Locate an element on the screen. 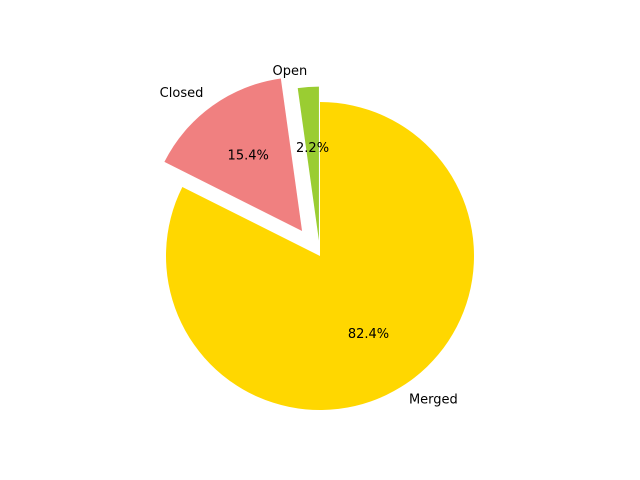 The width and height of the screenshot is (640, 480). slice-label-merged: Merged is located at coordinates (433, 400).